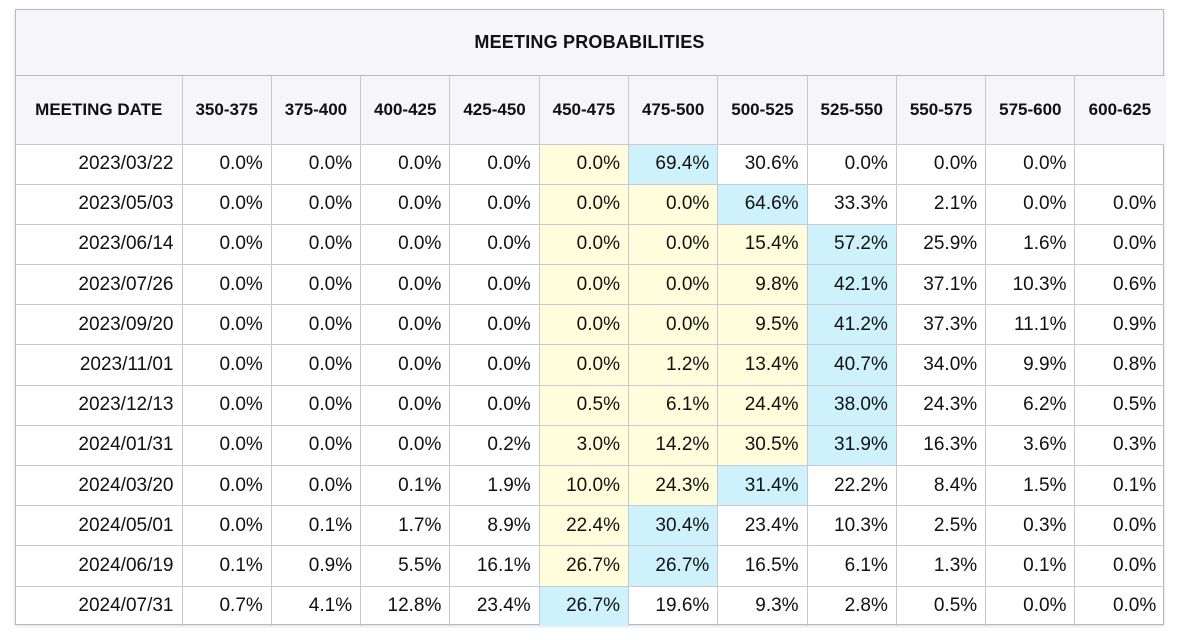 The height and width of the screenshot is (640, 1180). What do you see at coordinates (941, 485) in the screenshot?
I see `probability-cell: 8.4%` at bounding box center [941, 485].